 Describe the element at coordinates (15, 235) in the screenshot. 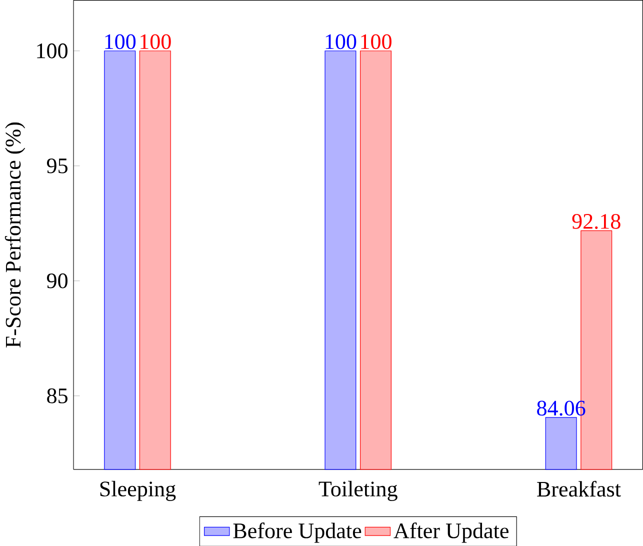

I see `y-axis-title: F-Score Performance (%)` at that location.